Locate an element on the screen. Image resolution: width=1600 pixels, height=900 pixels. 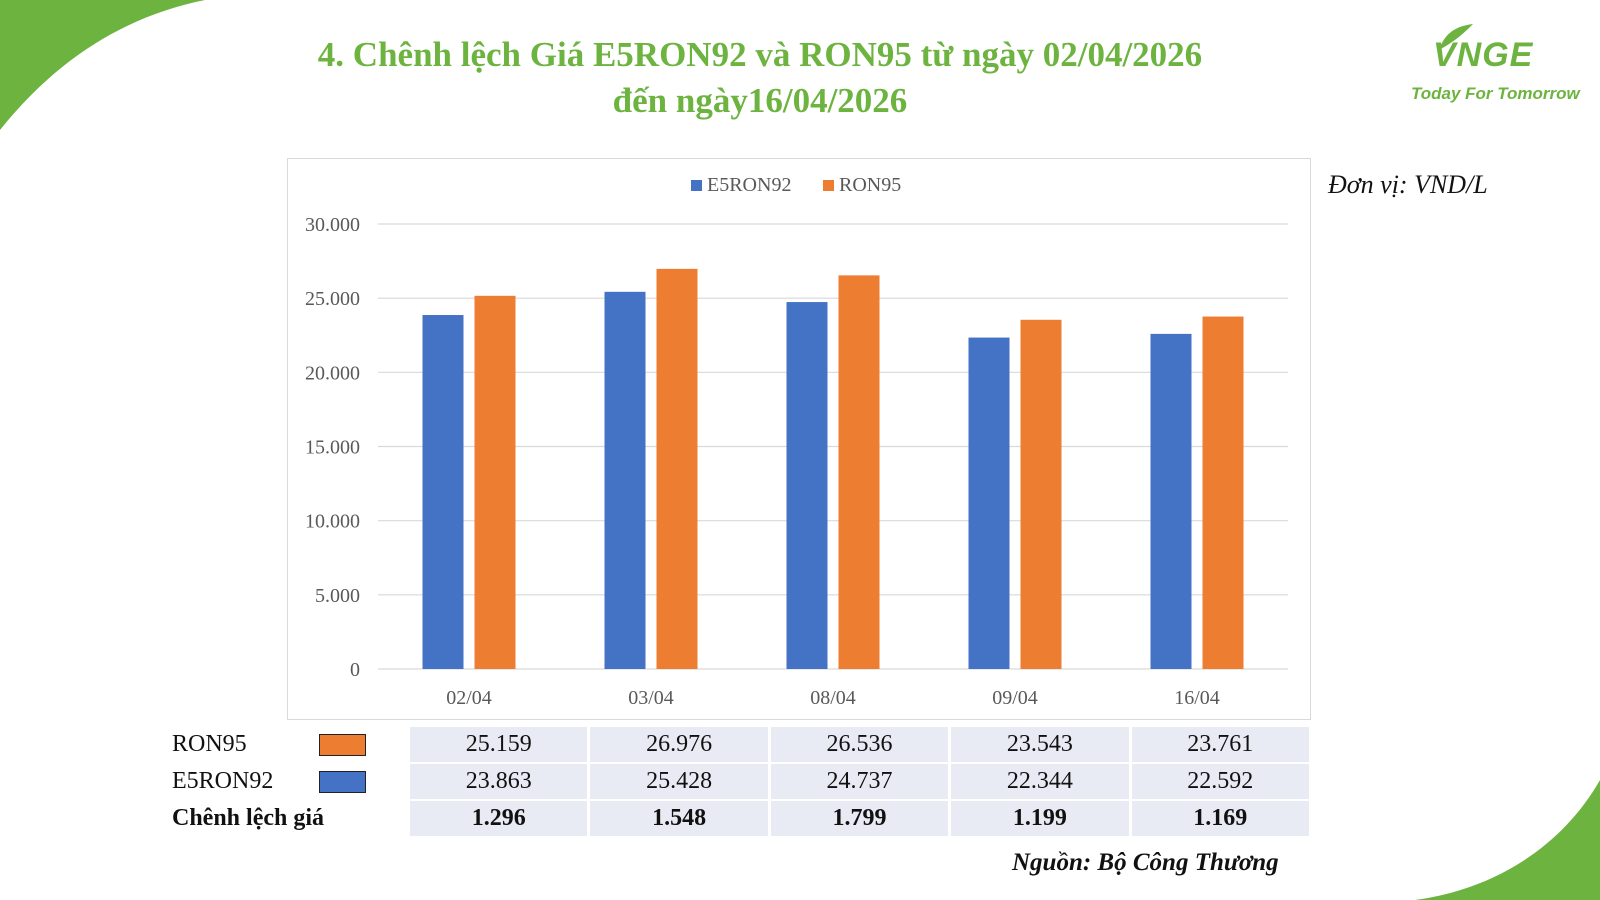
source-note: Nguồn: Bộ Công Thương is located at coordinates (1145, 862).